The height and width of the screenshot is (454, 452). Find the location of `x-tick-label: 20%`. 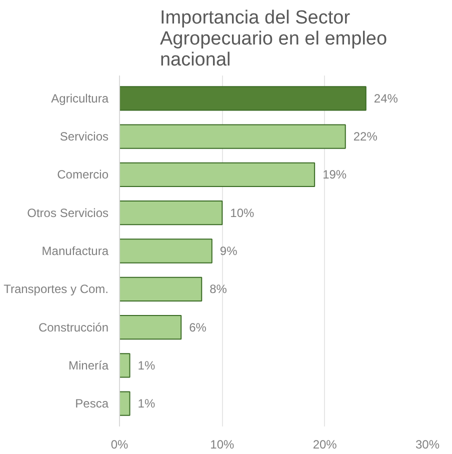

x-tick-label: 20% is located at coordinates (325, 445).